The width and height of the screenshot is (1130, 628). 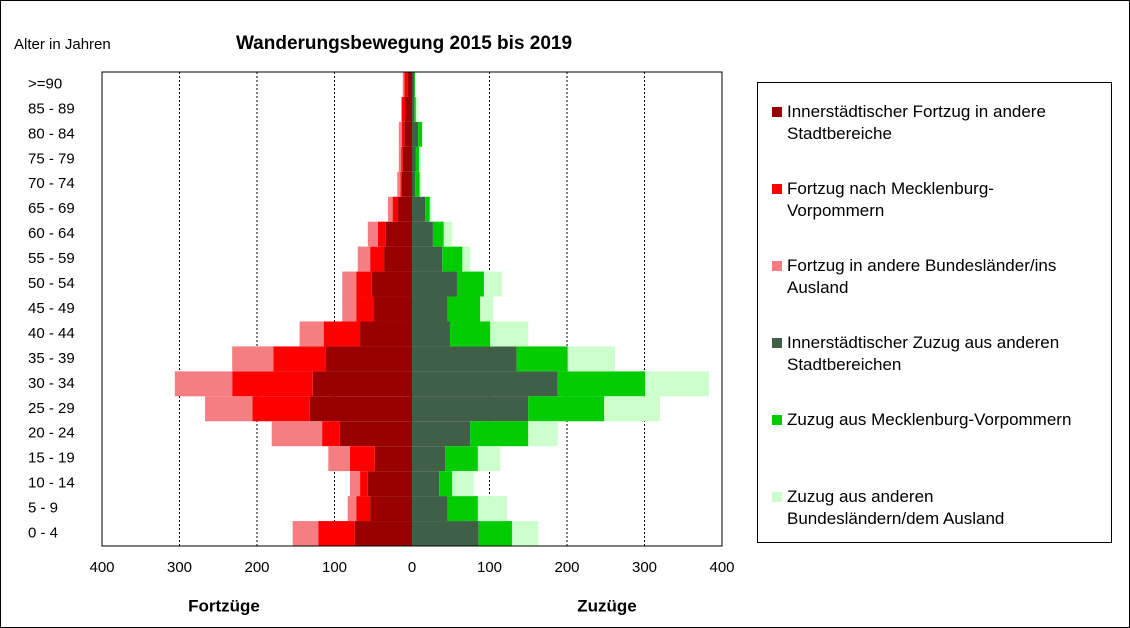 What do you see at coordinates (929, 419) in the screenshot?
I see `legend-label: Zuzug aus Mecklenburg-Vorpommern` at bounding box center [929, 419].